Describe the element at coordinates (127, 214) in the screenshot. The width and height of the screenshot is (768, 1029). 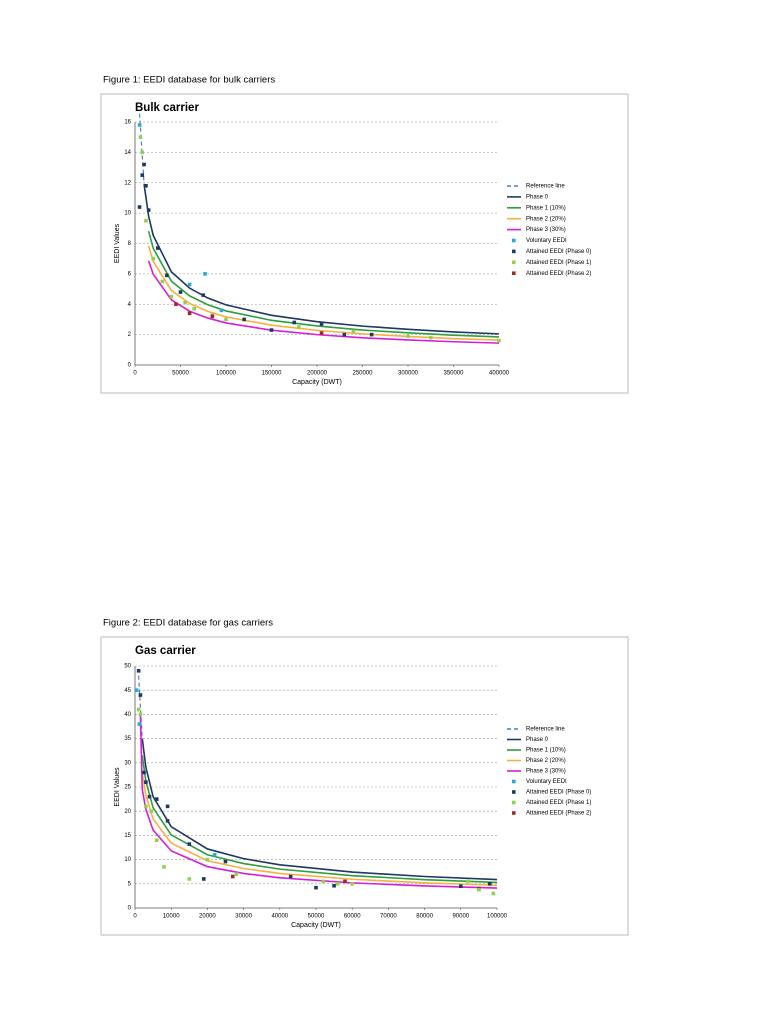
I see `y-tick-label: 10` at that location.